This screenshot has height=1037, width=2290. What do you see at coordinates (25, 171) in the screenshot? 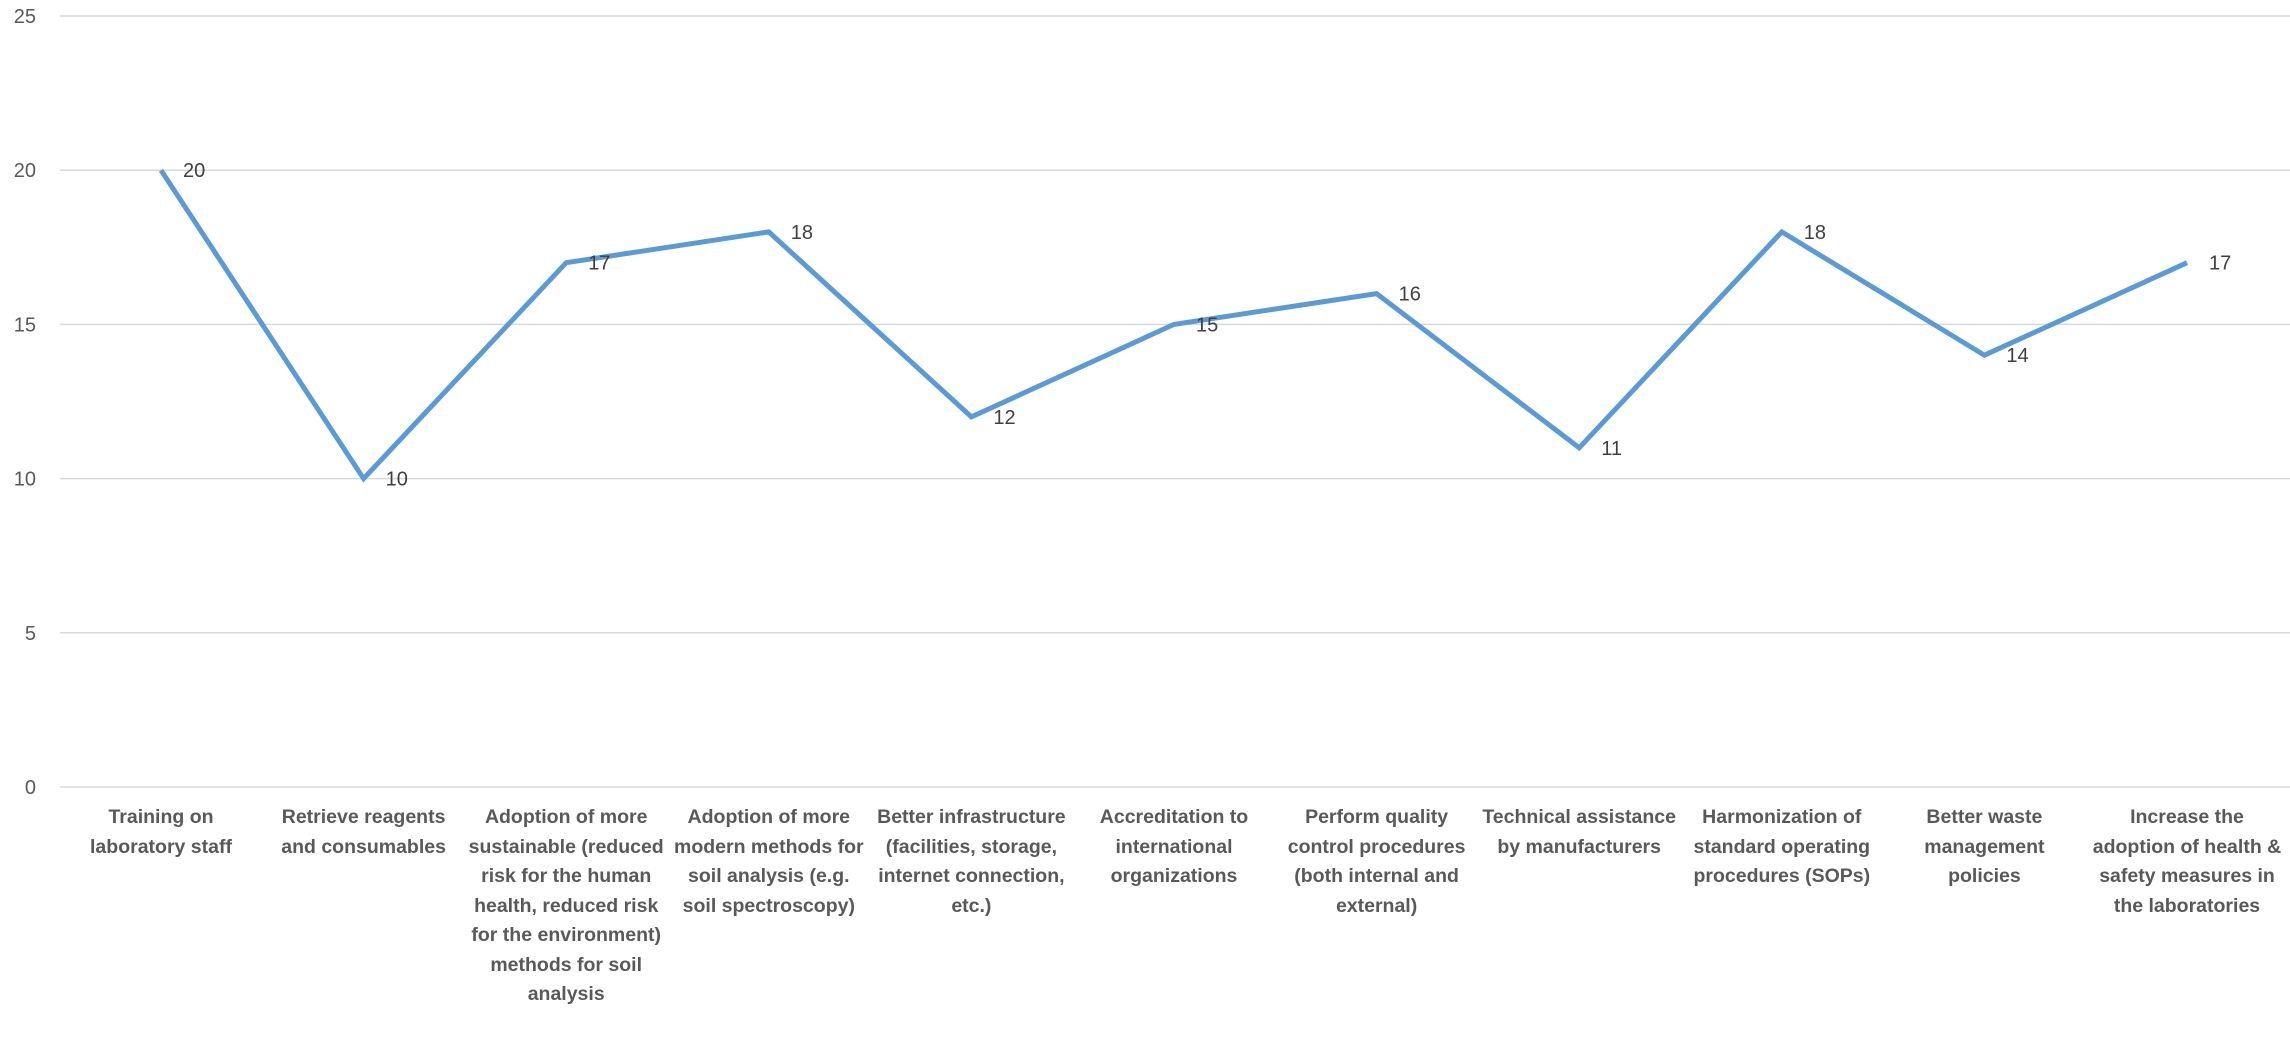
I see `y-tick-label: 20` at bounding box center [25, 171].